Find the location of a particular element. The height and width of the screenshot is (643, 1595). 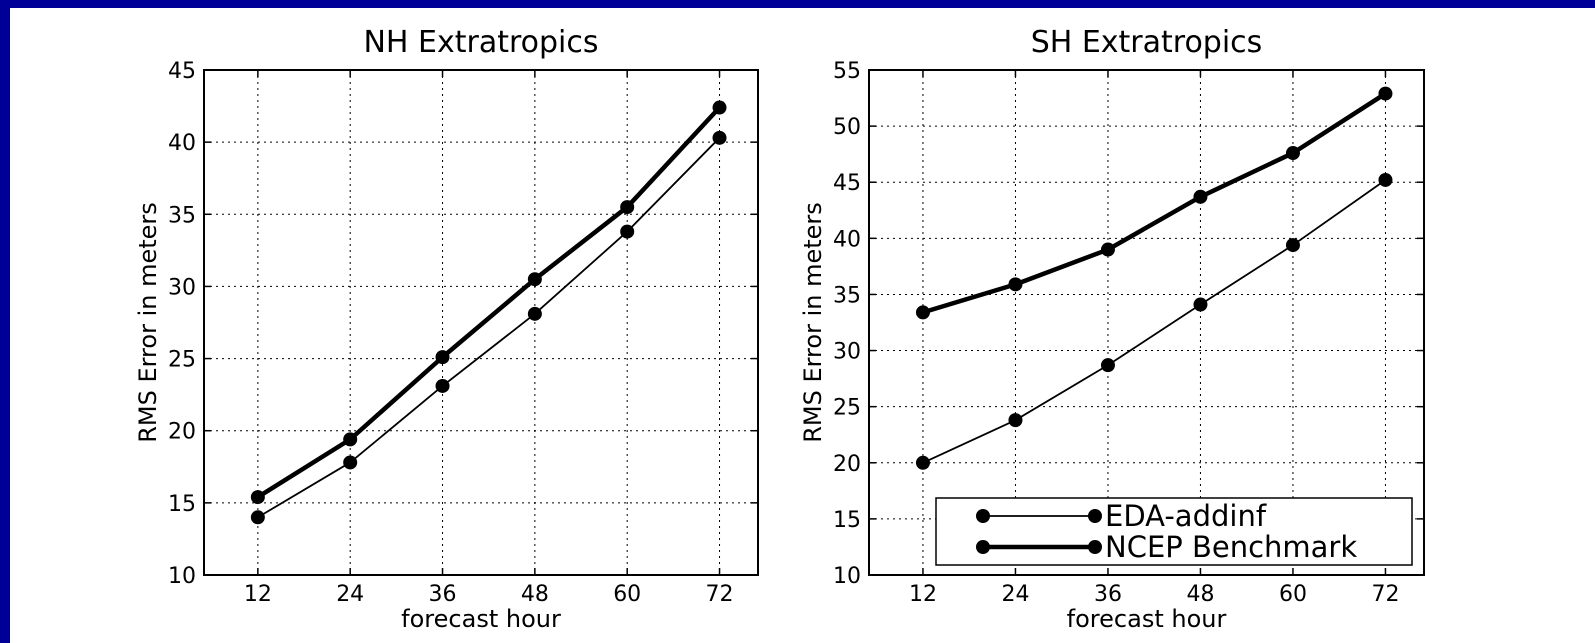

chart2-ytick-label: 50 is located at coordinates (847, 127).